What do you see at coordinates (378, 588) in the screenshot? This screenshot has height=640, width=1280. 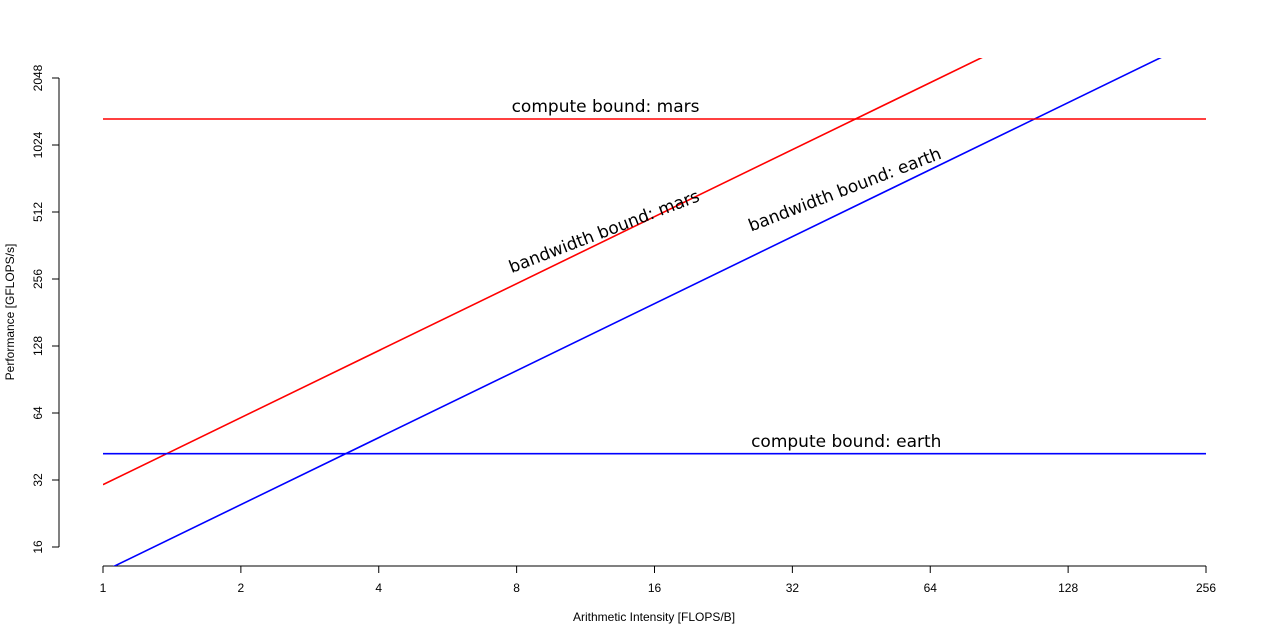 I see `x-tick-label: 4` at bounding box center [378, 588].